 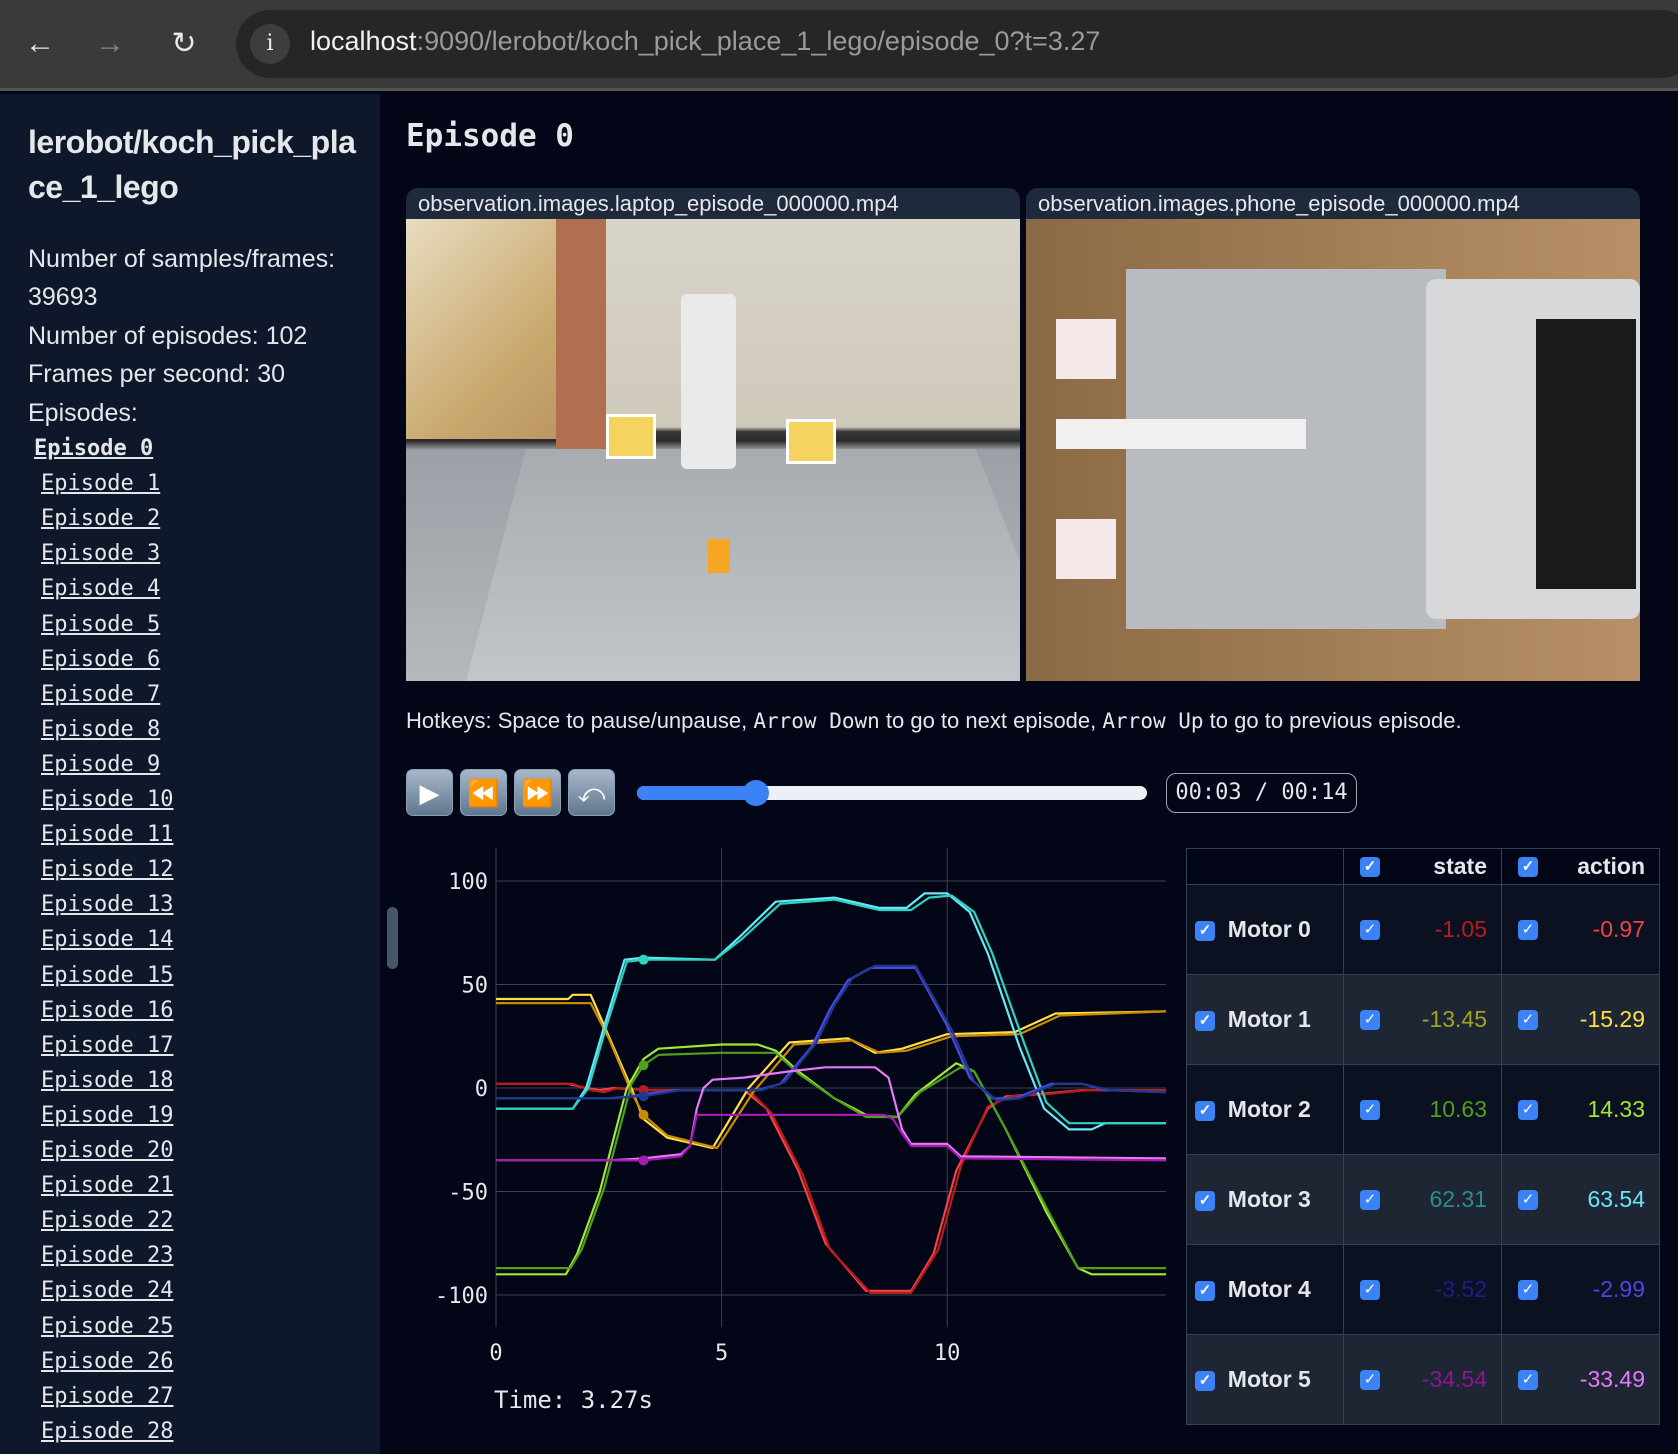 What do you see at coordinates (107, 799) in the screenshot?
I see `episode-link: Episode 10` at bounding box center [107, 799].